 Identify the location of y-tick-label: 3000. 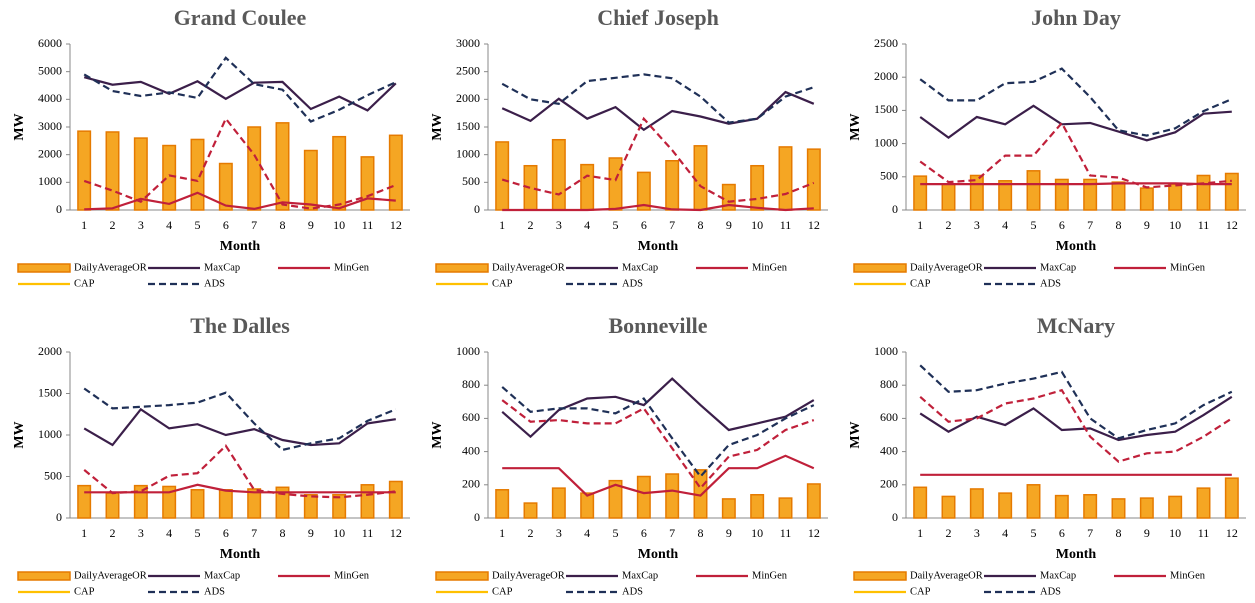
(468, 43).